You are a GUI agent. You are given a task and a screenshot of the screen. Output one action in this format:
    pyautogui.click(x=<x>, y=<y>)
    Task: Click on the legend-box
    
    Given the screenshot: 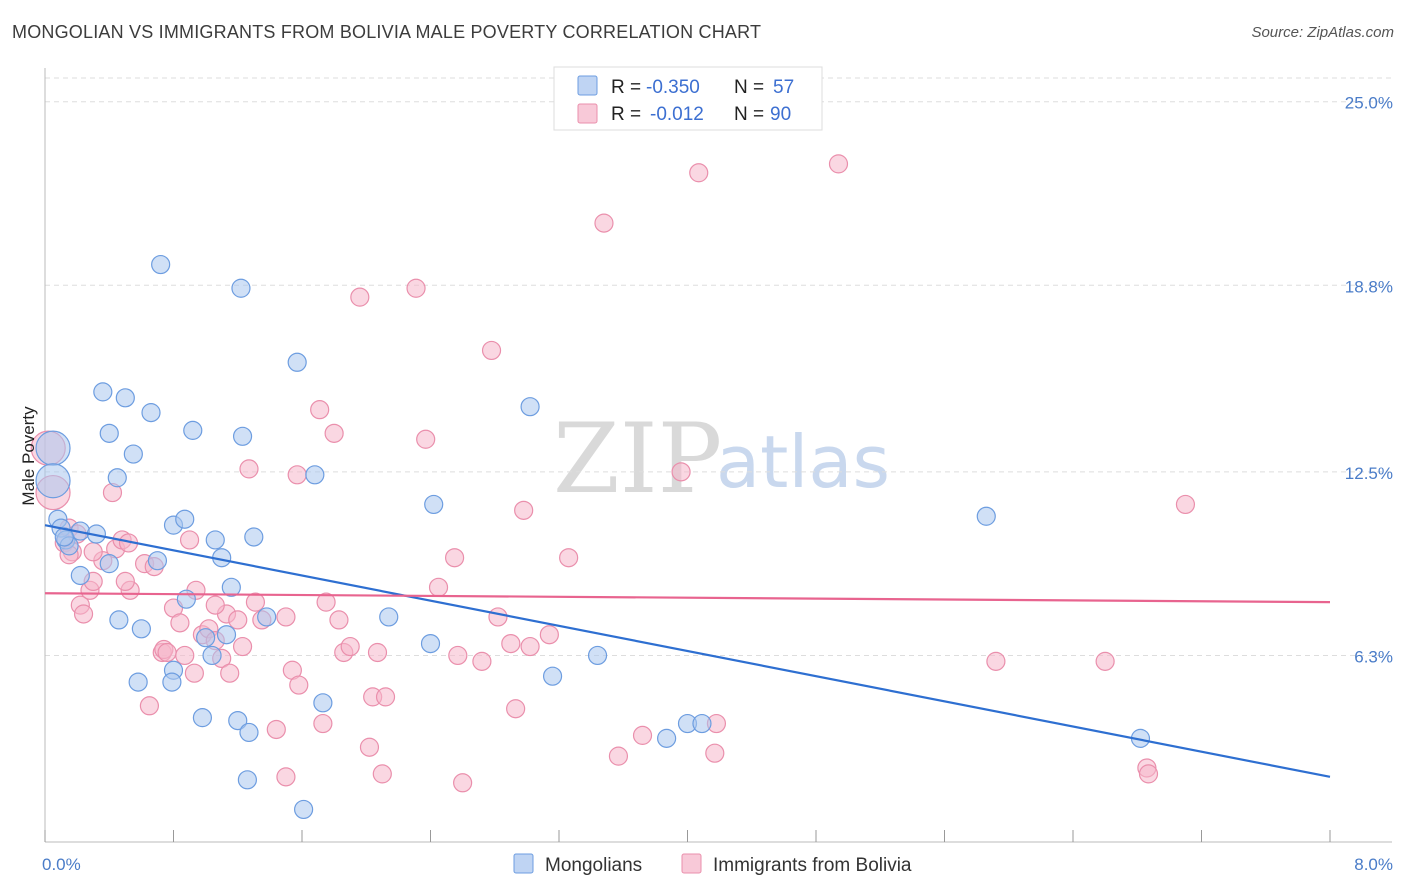 What is the action you would take?
    pyautogui.click(x=688, y=98)
    